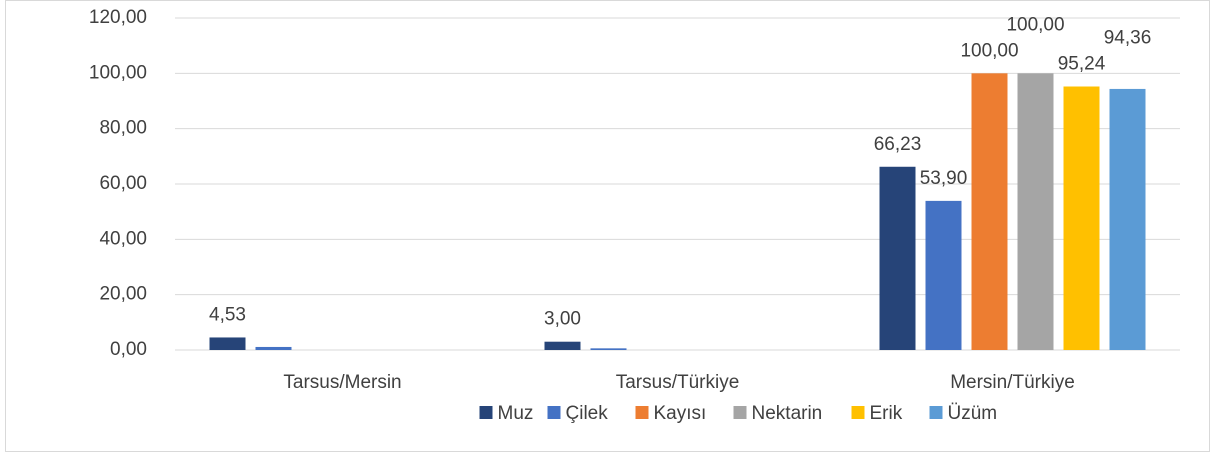 The width and height of the screenshot is (1215, 453). What do you see at coordinates (118, 17) in the screenshot?
I see `y-tick-label: 120,00` at bounding box center [118, 17].